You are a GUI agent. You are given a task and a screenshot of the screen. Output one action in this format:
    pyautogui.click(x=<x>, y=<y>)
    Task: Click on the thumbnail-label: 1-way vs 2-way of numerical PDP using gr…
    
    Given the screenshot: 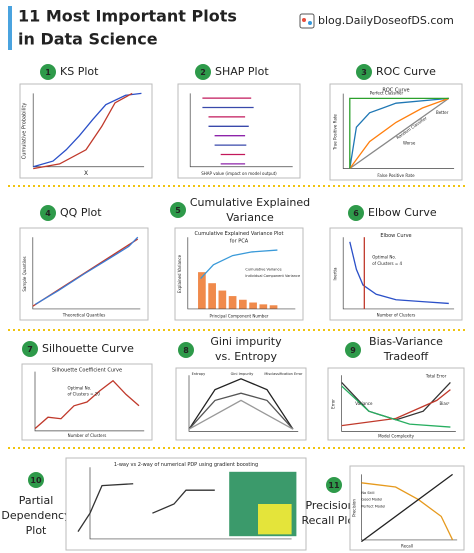 What is the action you would take?
    pyautogui.click(x=186, y=465)
    